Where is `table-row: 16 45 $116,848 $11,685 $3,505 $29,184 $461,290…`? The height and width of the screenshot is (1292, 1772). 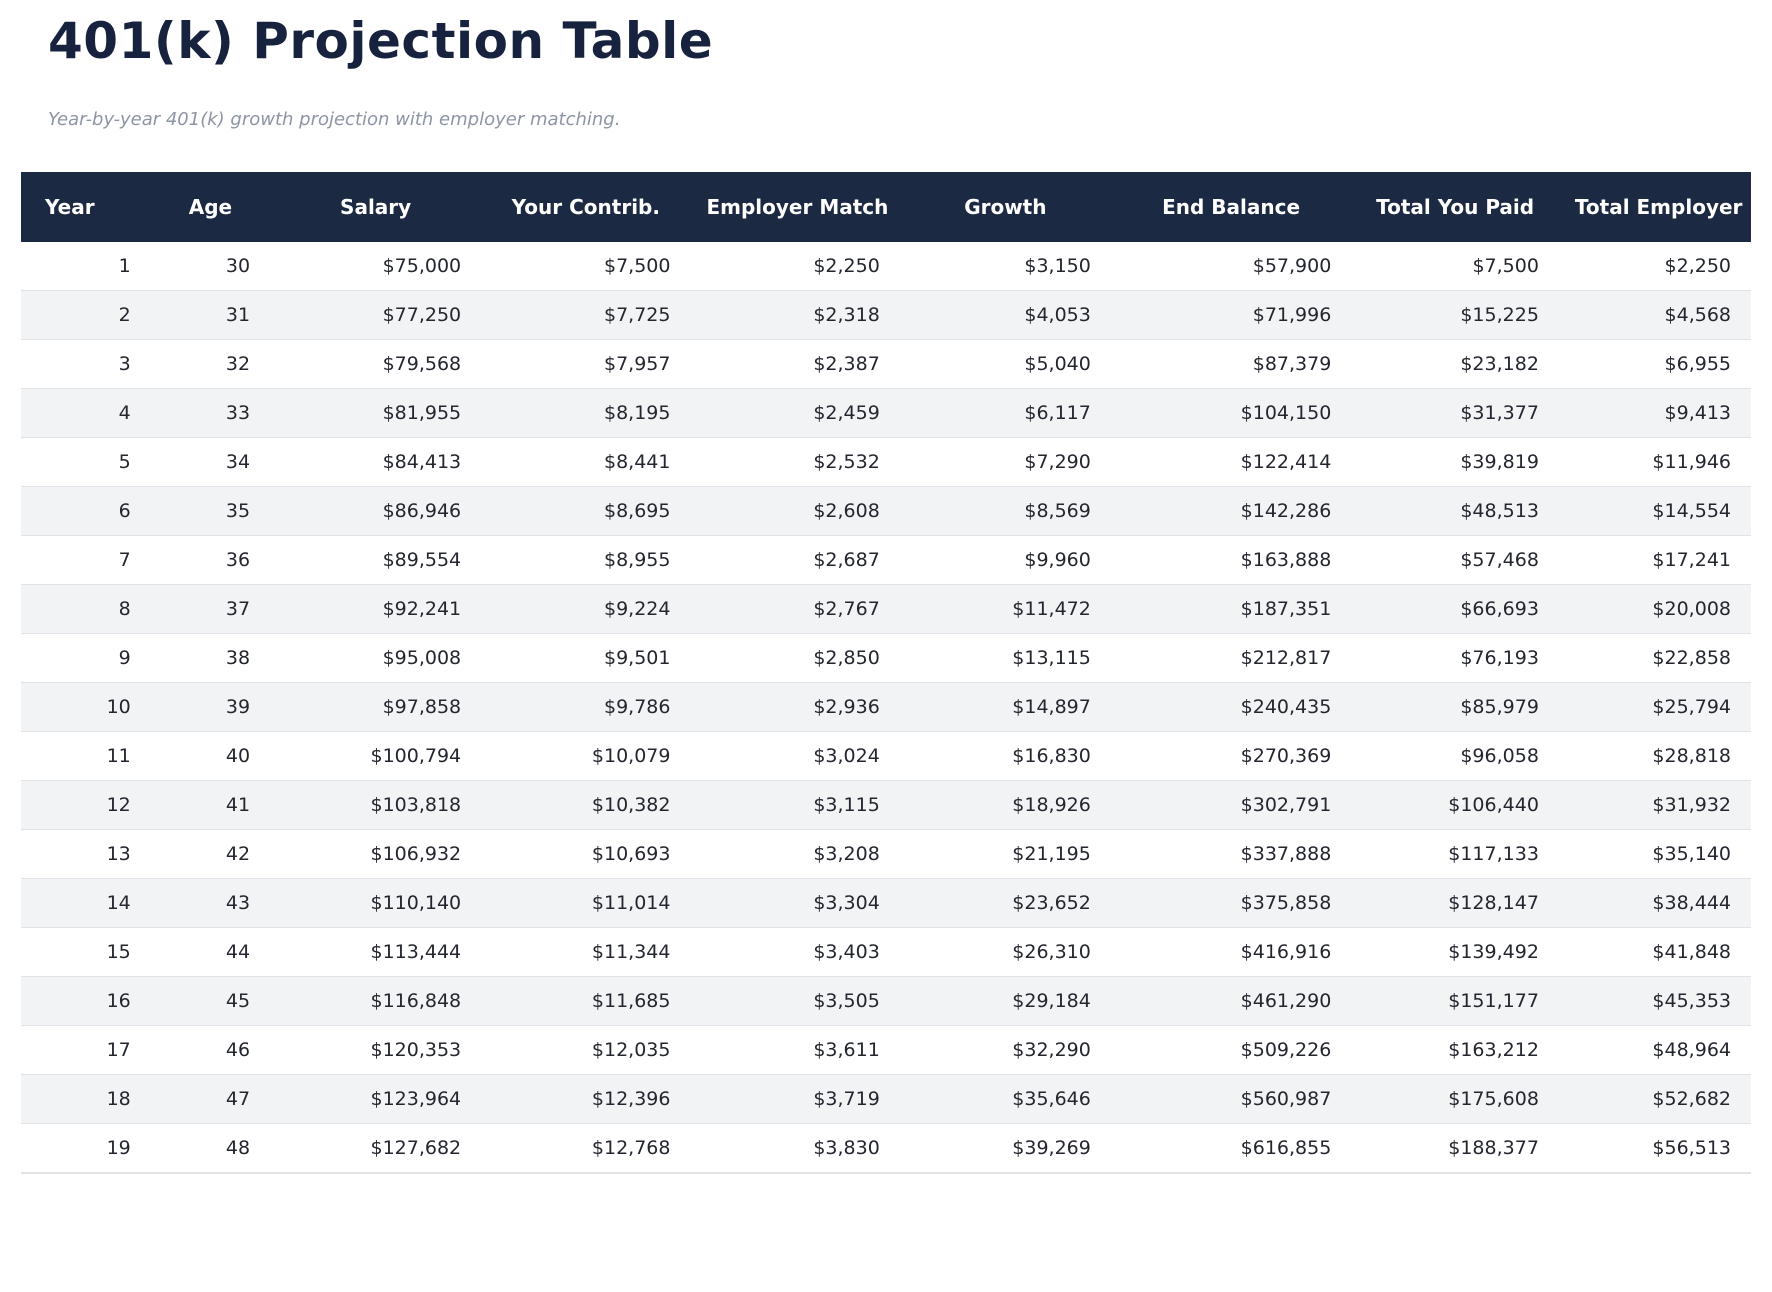 table-row: 16 45 $116,848 $11,685 $3,505 $29,184 $461,290… is located at coordinates (886, 1001).